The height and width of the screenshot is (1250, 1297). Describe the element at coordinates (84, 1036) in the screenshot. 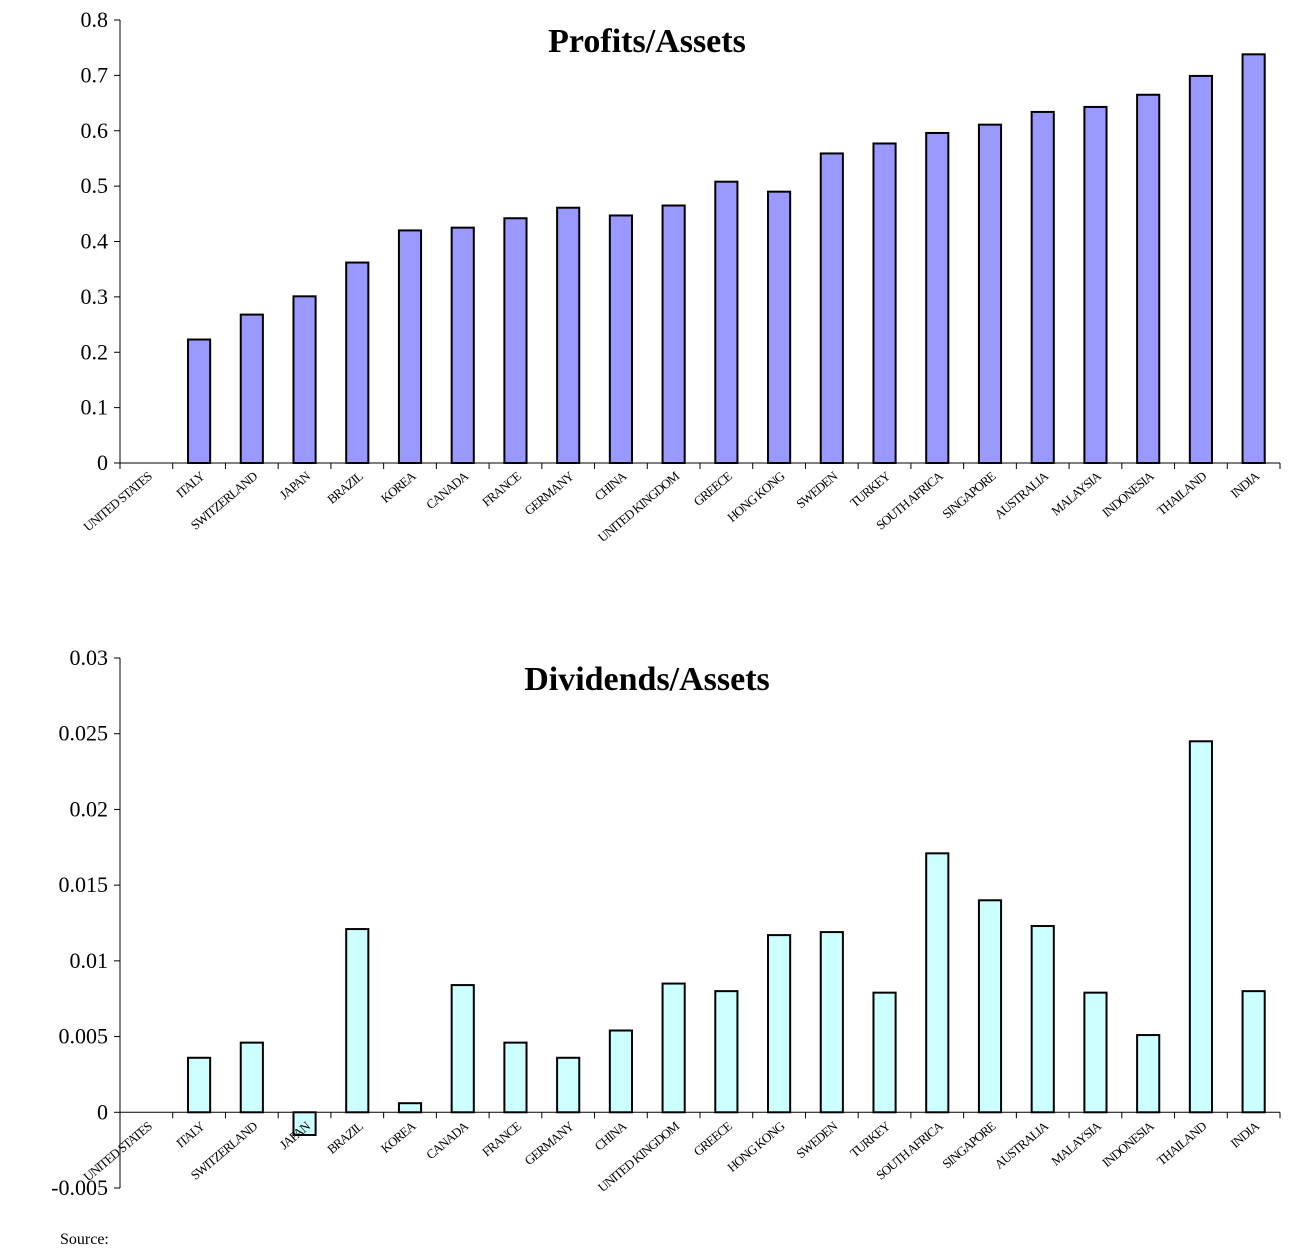

I see `y-tick-label: 0.005` at that location.